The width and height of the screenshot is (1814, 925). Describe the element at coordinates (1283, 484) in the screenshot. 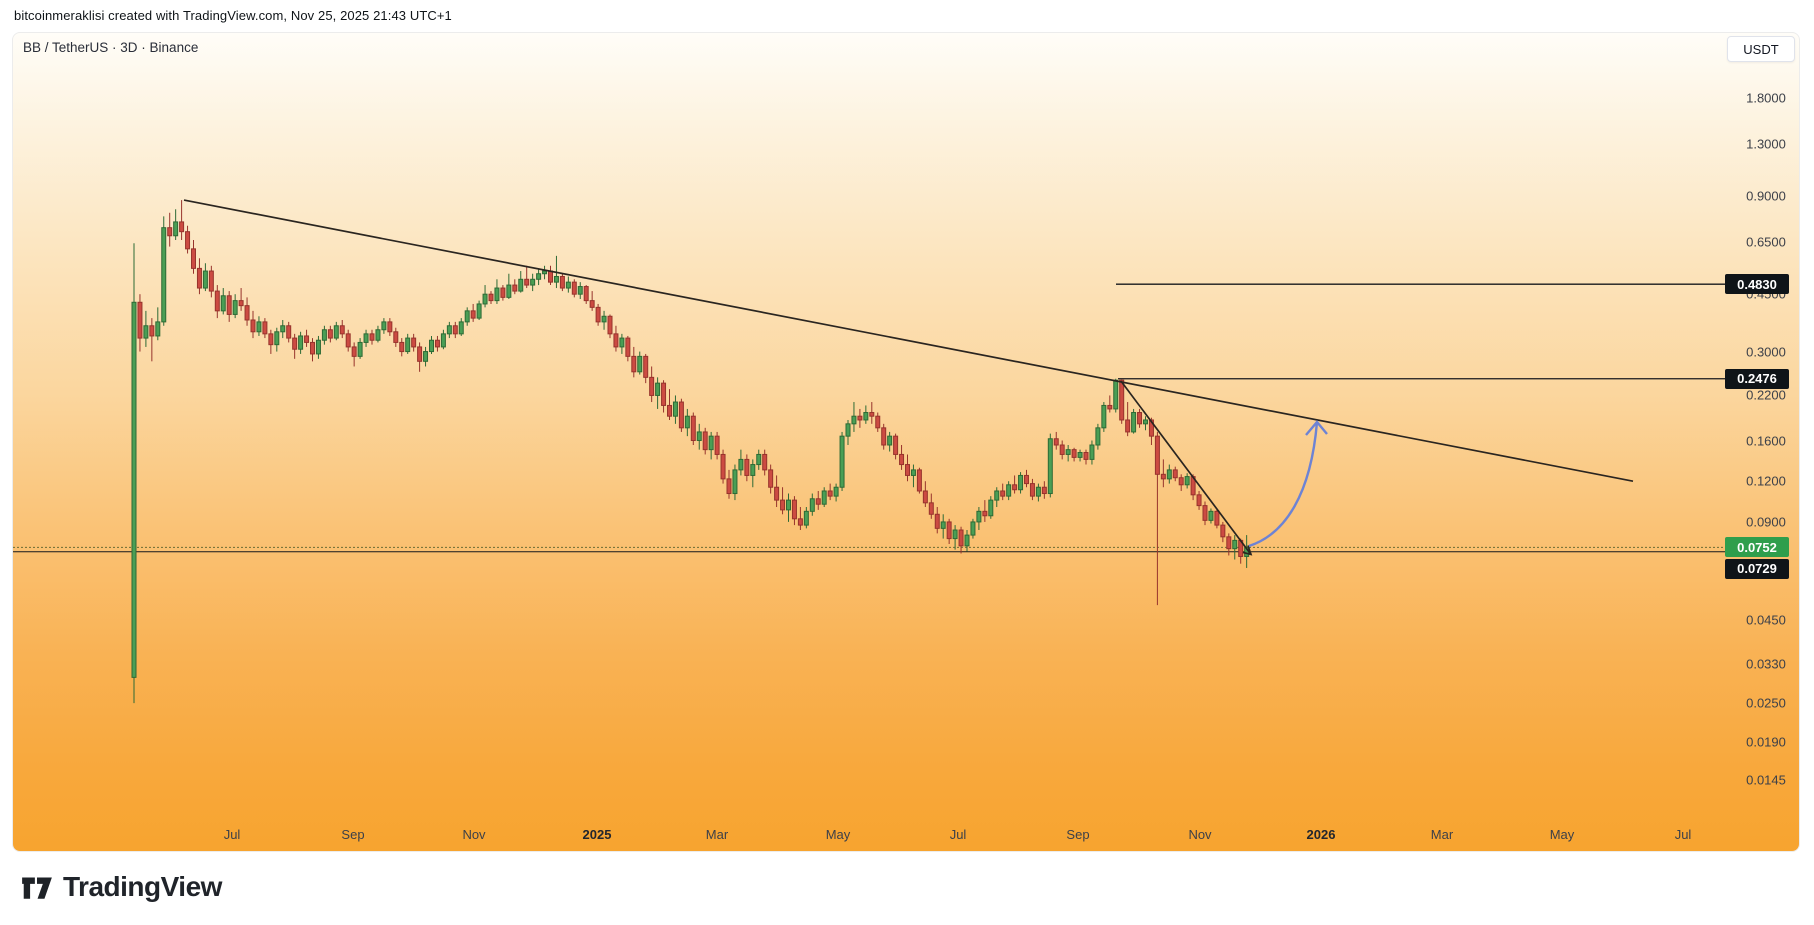

I see `projection-arrow` at that location.